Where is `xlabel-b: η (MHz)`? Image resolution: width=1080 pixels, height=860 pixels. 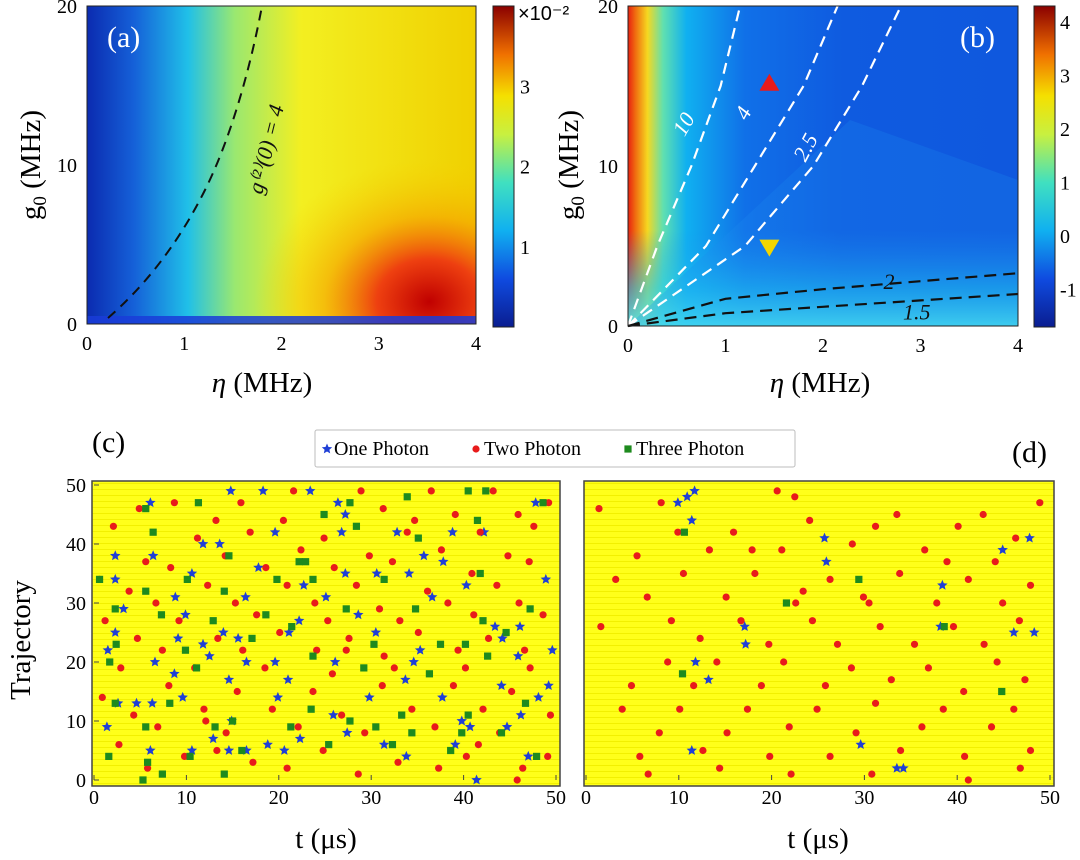
xlabel-b: η (MHz) is located at coordinates (820, 383).